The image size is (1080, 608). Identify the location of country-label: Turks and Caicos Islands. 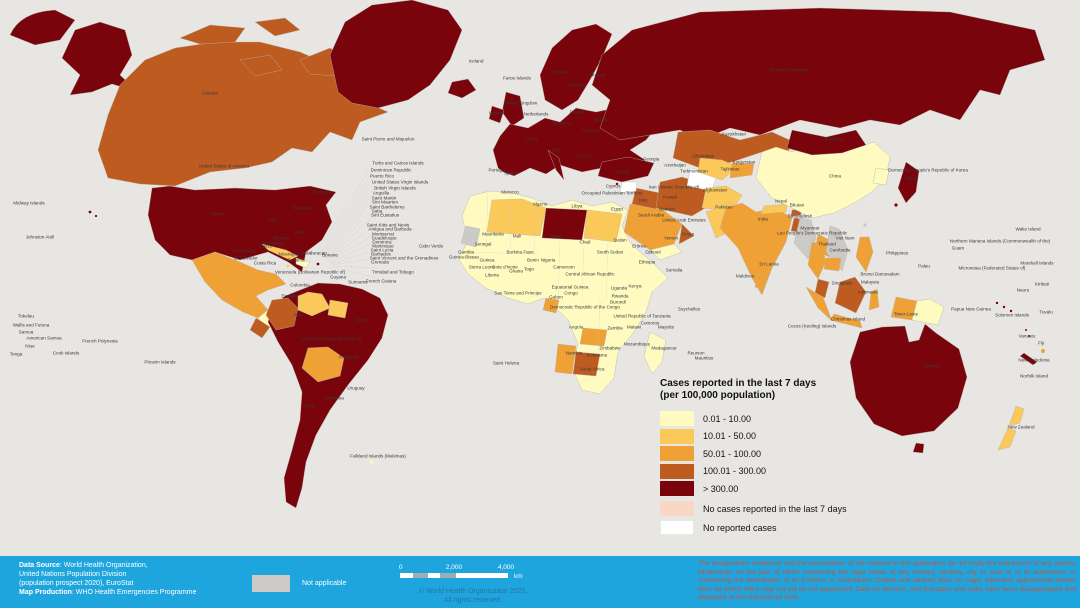
(398, 163).